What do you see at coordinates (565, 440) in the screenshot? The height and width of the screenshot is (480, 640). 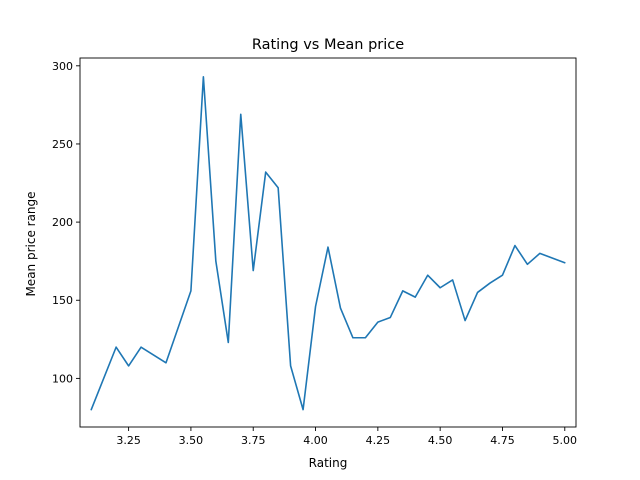 I see `x-tick-label: 5.00` at bounding box center [565, 440].